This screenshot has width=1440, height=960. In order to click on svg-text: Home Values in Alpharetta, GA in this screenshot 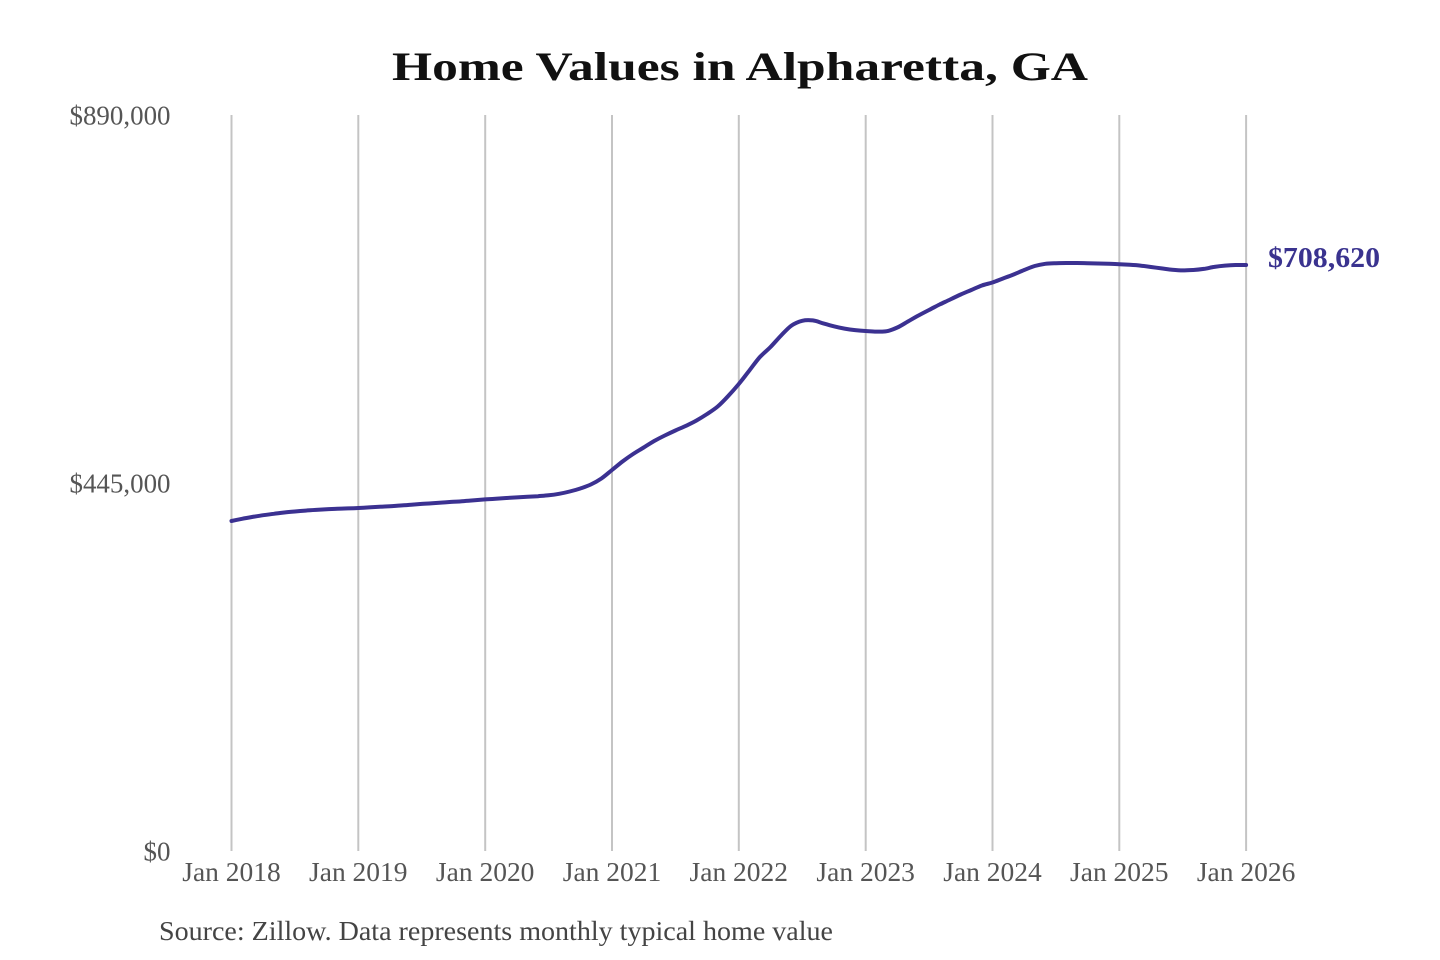, I will do `click(740, 66)`.